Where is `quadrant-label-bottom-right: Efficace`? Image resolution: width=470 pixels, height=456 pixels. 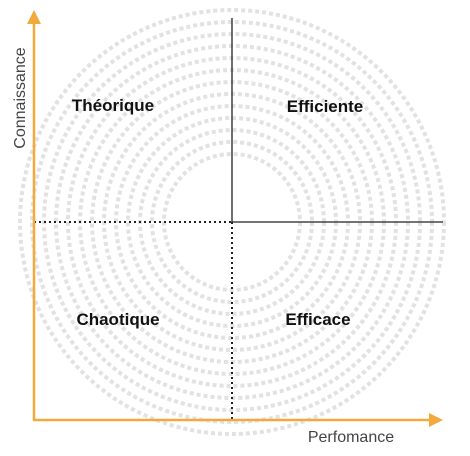
quadrant-label-bottom-right: Efficace is located at coordinates (317, 319).